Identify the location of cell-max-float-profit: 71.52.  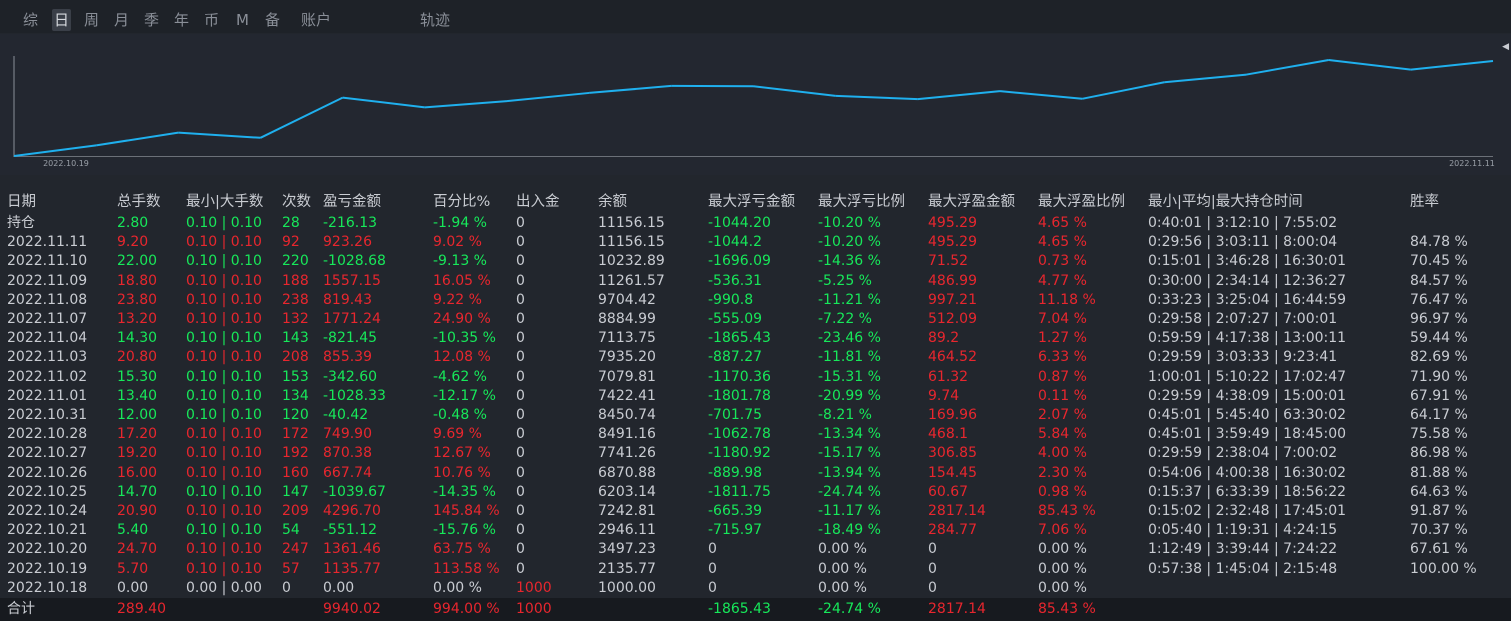
(948, 261).